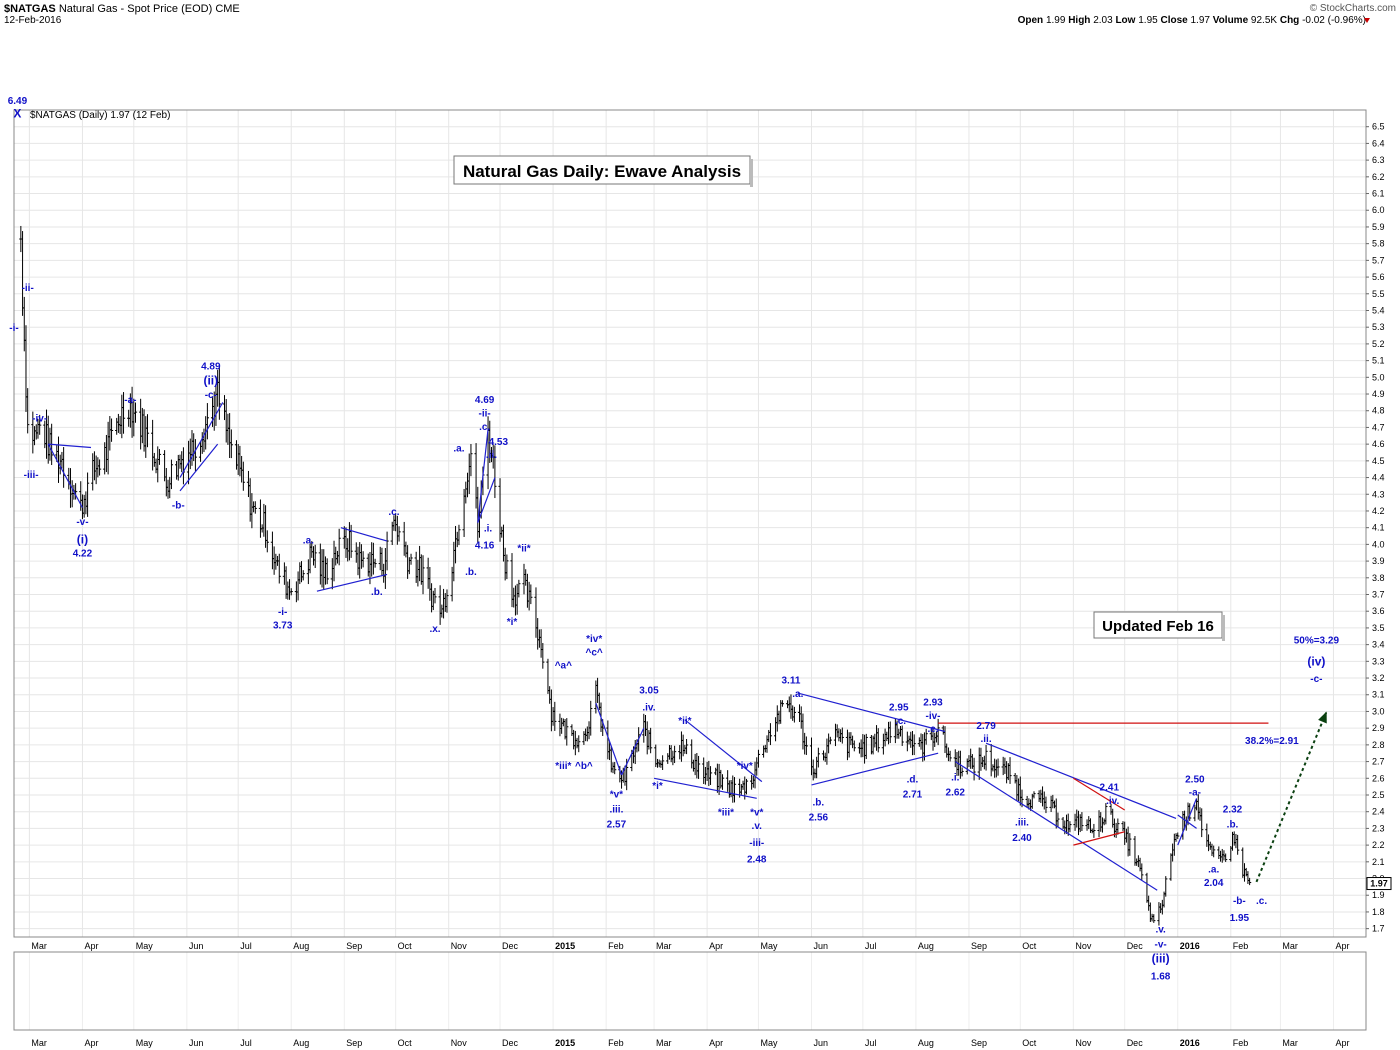  I want to click on y-tick-label: 2.4, so click(1378, 812).